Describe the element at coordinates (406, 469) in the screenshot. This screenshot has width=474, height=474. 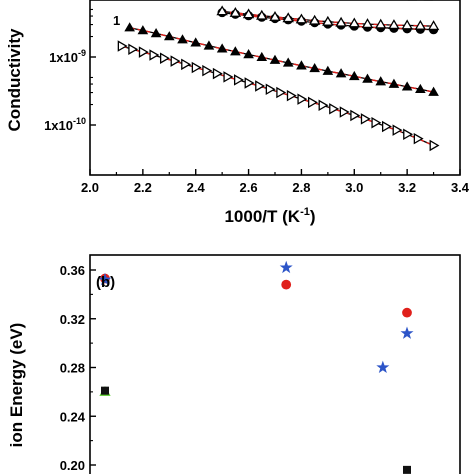
I see `b-series-4-point` at that location.